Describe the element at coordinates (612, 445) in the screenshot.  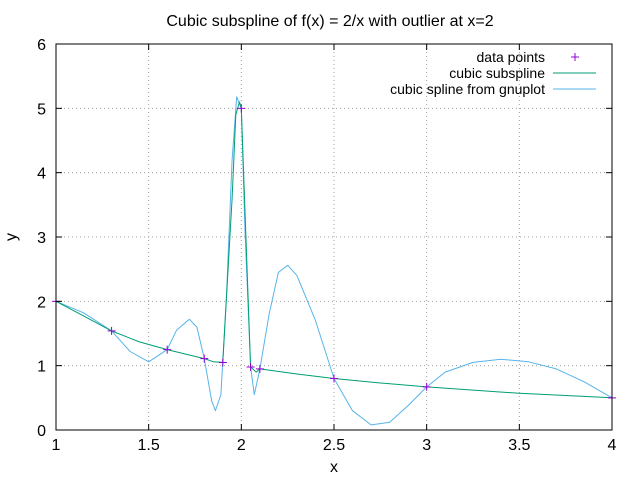
I see `x-tick-label: 4` at that location.